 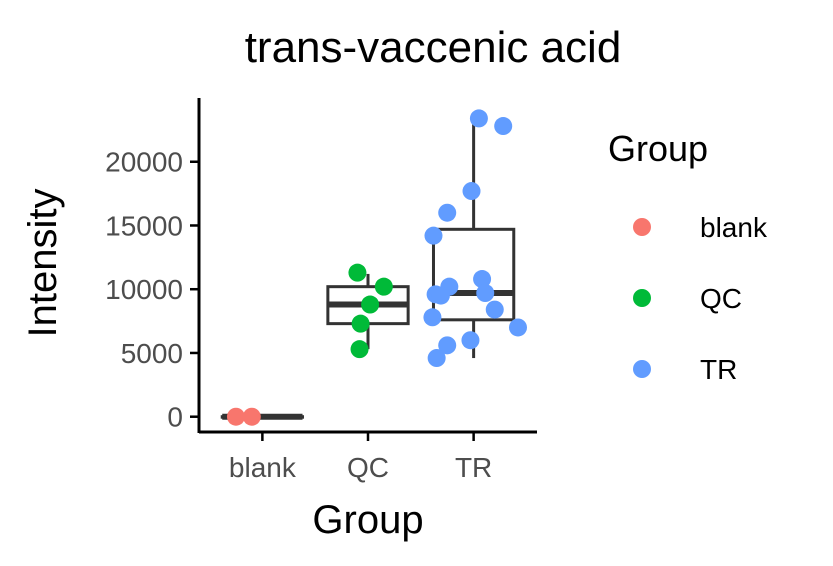 What do you see at coordinates (144, 289) in the screenshot?
I see `y-tick-label: 10000` at bounding box center [144, 289].